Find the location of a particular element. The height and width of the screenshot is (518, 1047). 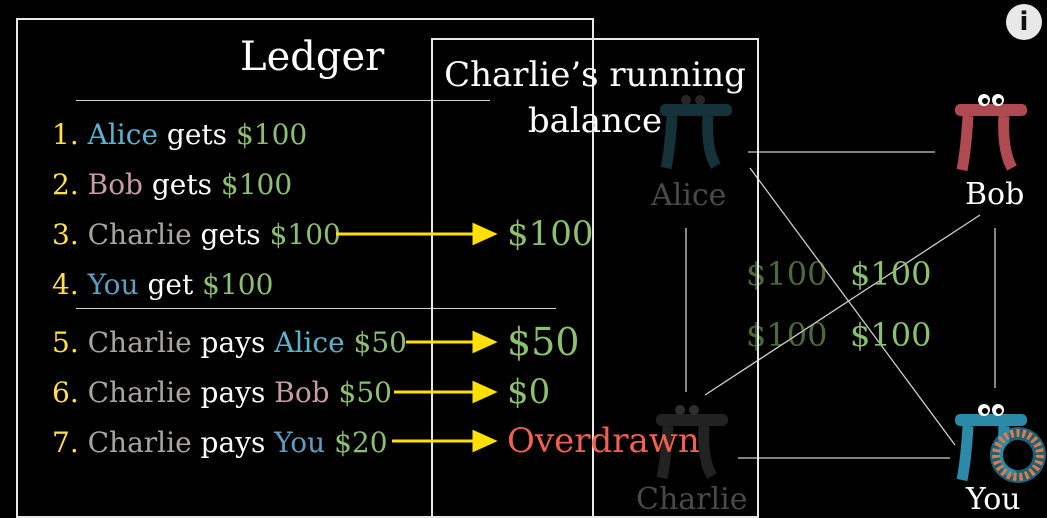

balance-value: $0 is located at coordinates (529, 392).